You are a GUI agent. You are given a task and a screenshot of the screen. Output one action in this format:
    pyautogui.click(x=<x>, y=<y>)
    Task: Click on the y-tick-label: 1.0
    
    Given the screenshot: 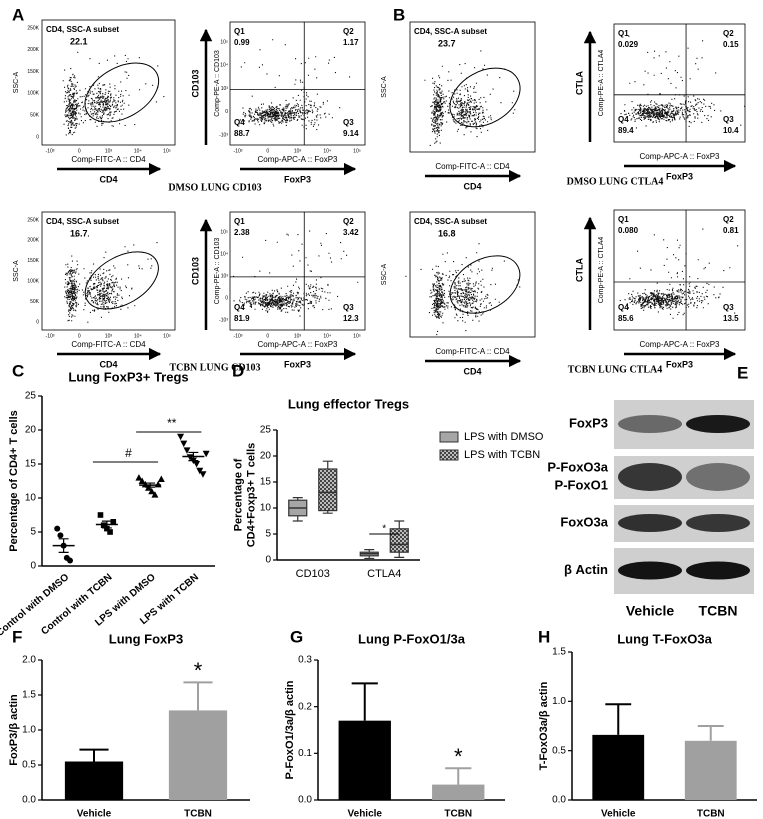 What is the action you would take?
    pyautogui.click(x=559, y=701)
    